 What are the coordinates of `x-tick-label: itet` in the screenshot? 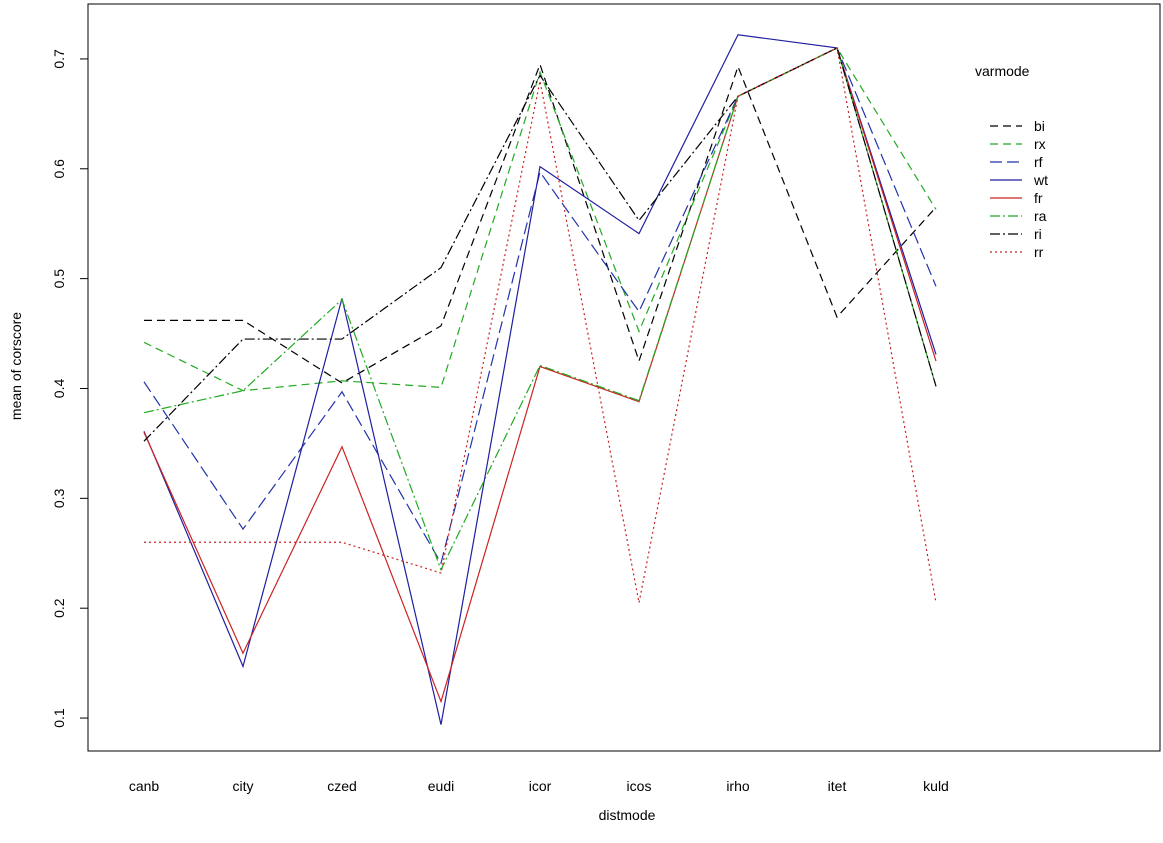 It's located at (837, 786).